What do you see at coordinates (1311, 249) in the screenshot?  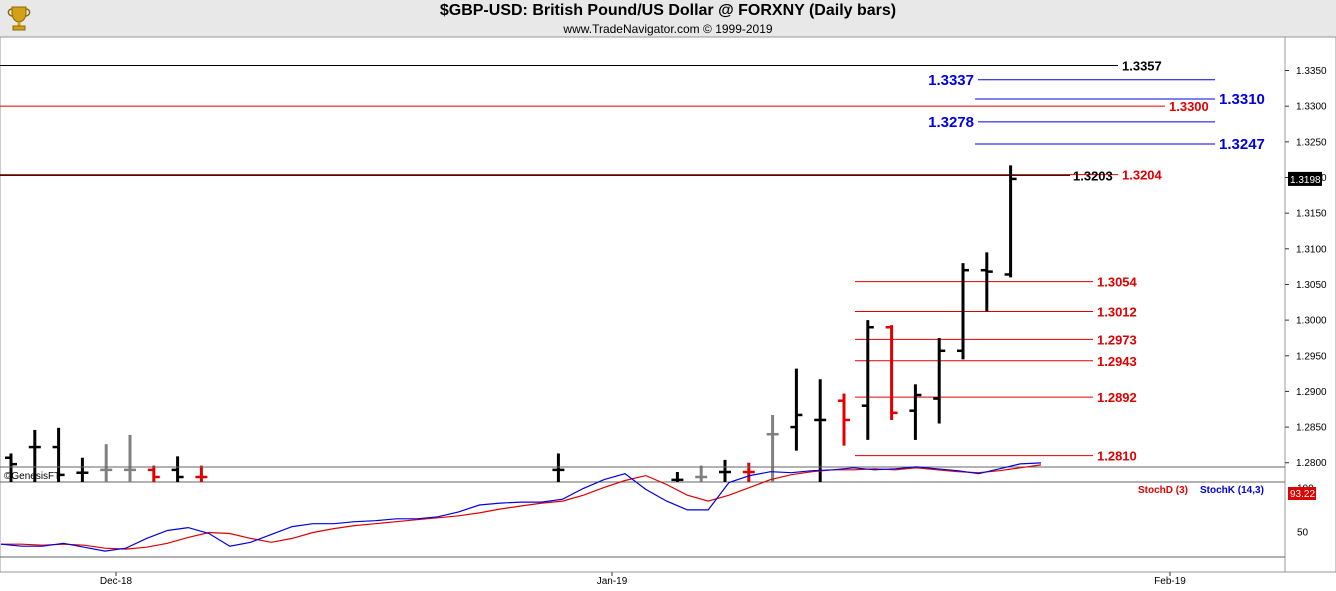 I see `y-tick-label: 1.3100` at bounding box center [1311, 249].